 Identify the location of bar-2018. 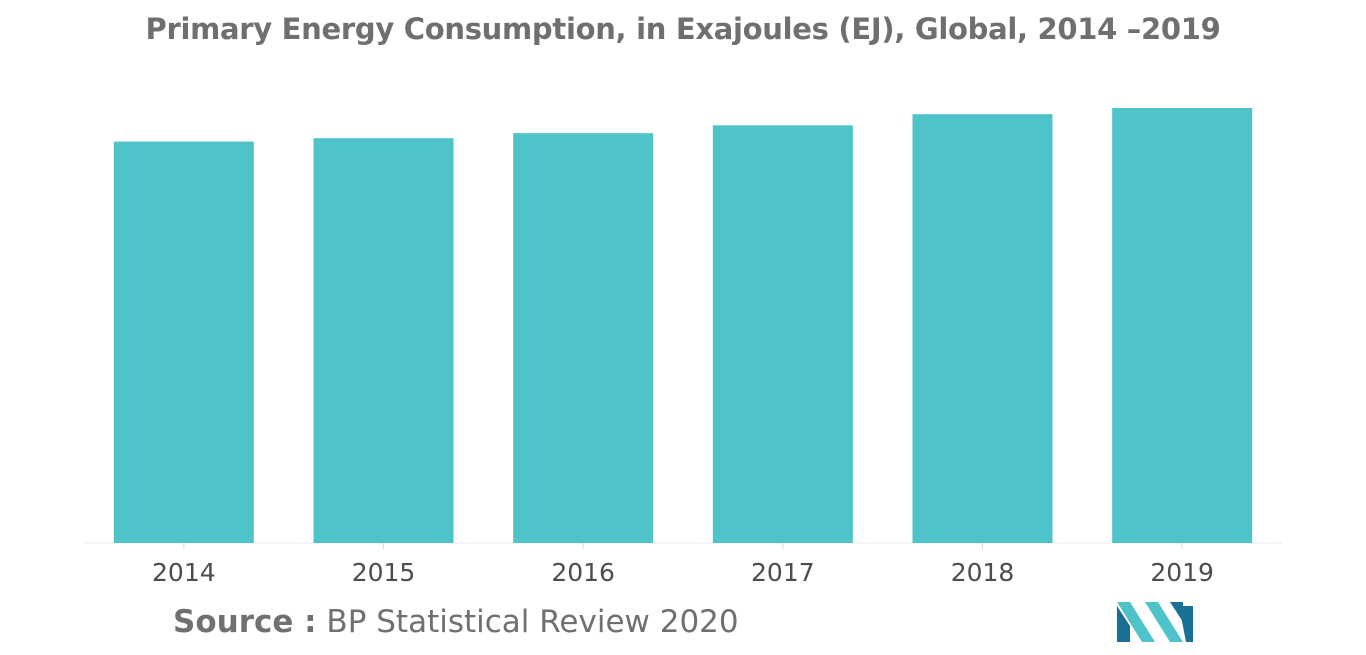
(982, 329).